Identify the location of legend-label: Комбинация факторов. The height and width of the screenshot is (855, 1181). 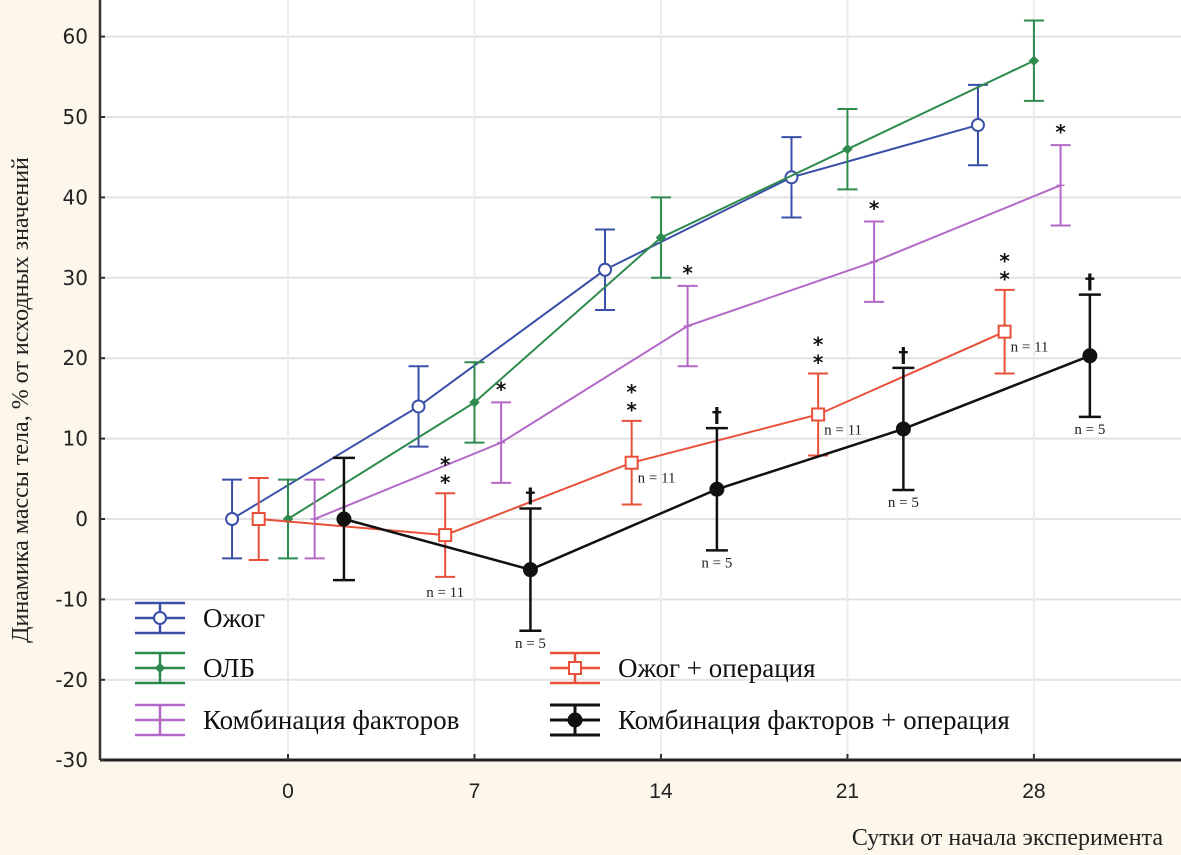
(331, 720).